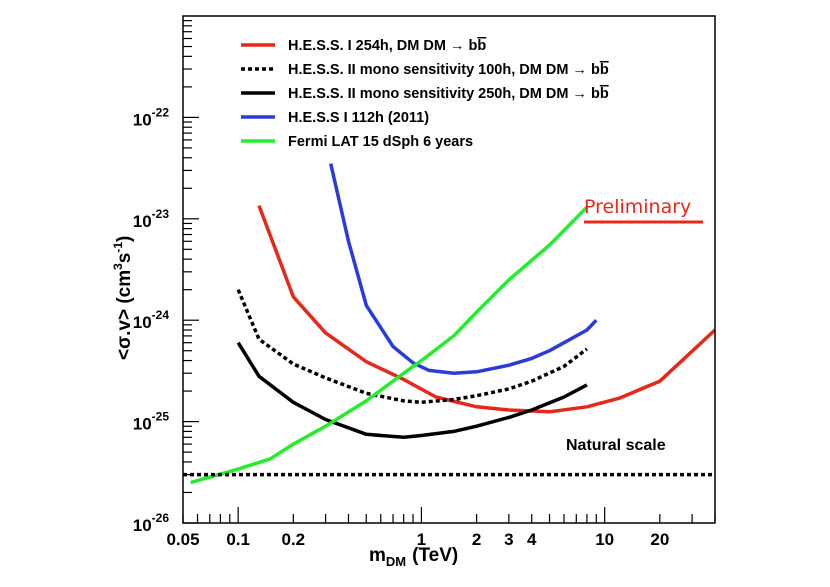  Describe the element at coordinates (182, 539) in the screenshot. I see `x-tick-label: 0.05` at that location.